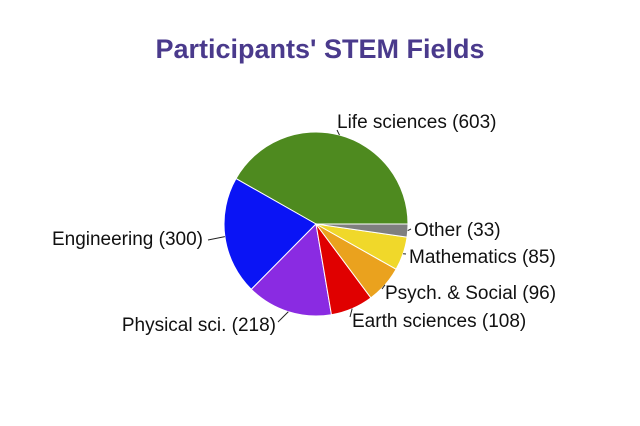  I want to click on slice-label: Physical sci. (218), so click(199, 325).